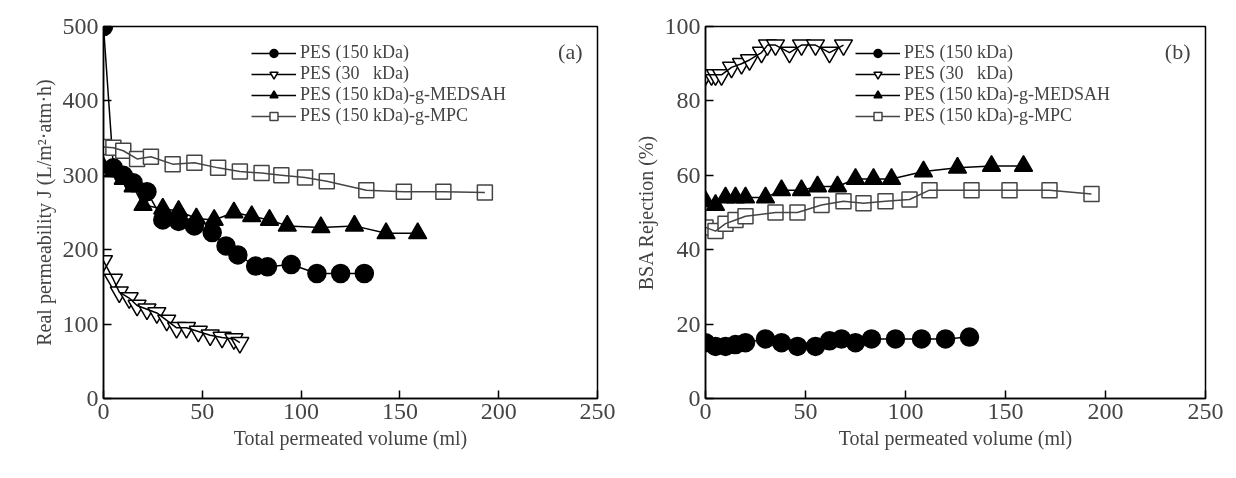  Describe the element at coordinates (80, 100) in the screenshot. I see `y-tick-label: 400` at that location.